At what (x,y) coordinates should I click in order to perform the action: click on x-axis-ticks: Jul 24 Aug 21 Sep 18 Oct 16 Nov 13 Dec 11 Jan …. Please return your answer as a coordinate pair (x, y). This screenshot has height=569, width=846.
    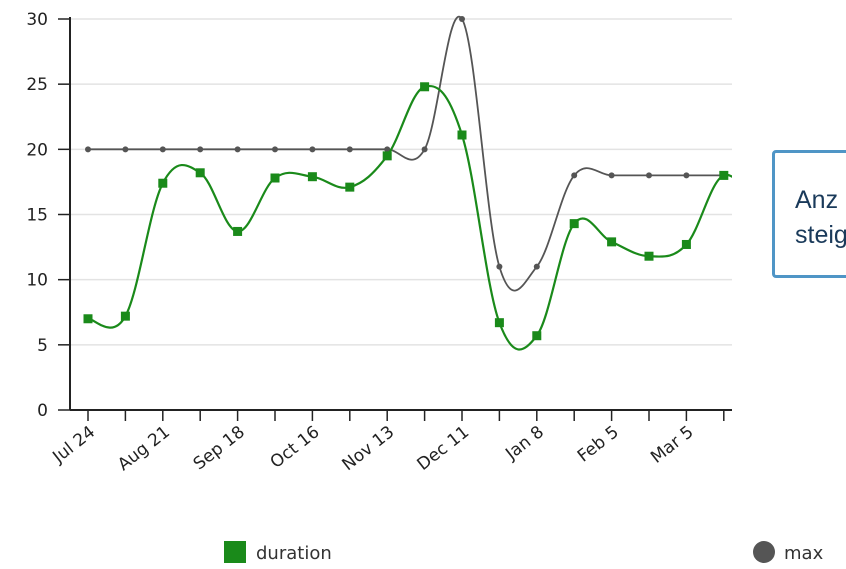
    Looking at the image, I should click on (387, 442).